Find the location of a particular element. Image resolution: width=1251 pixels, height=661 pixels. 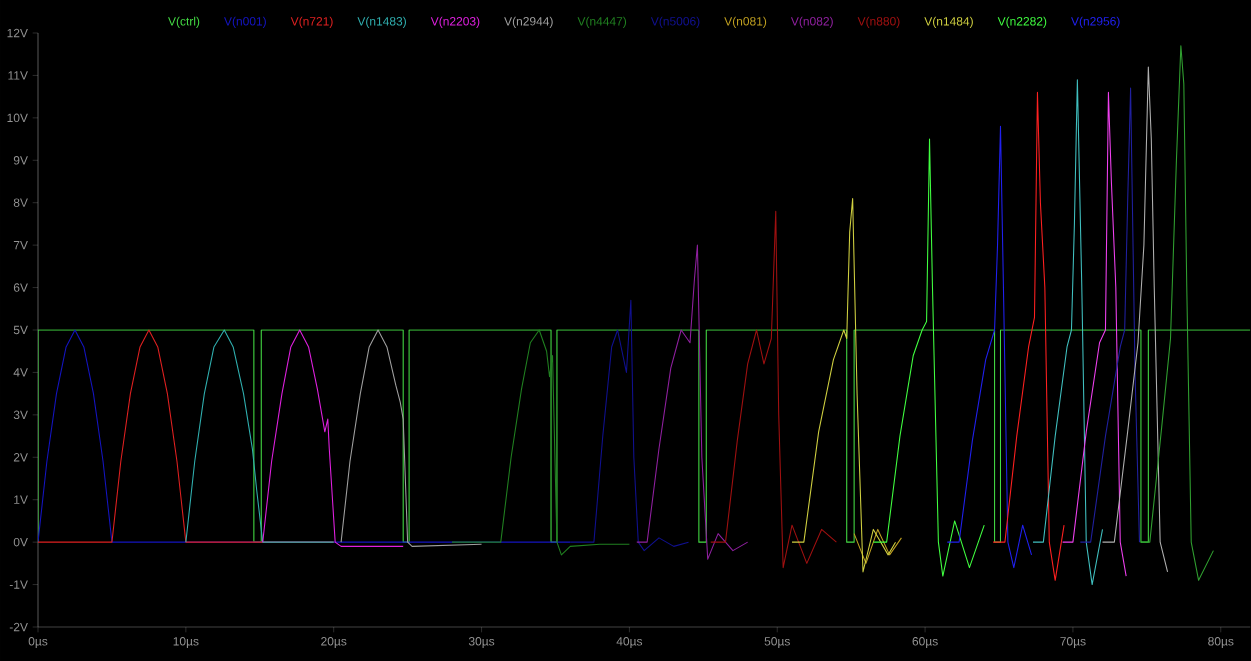

text: V(n2282) is located at coordinates (1022, 22).